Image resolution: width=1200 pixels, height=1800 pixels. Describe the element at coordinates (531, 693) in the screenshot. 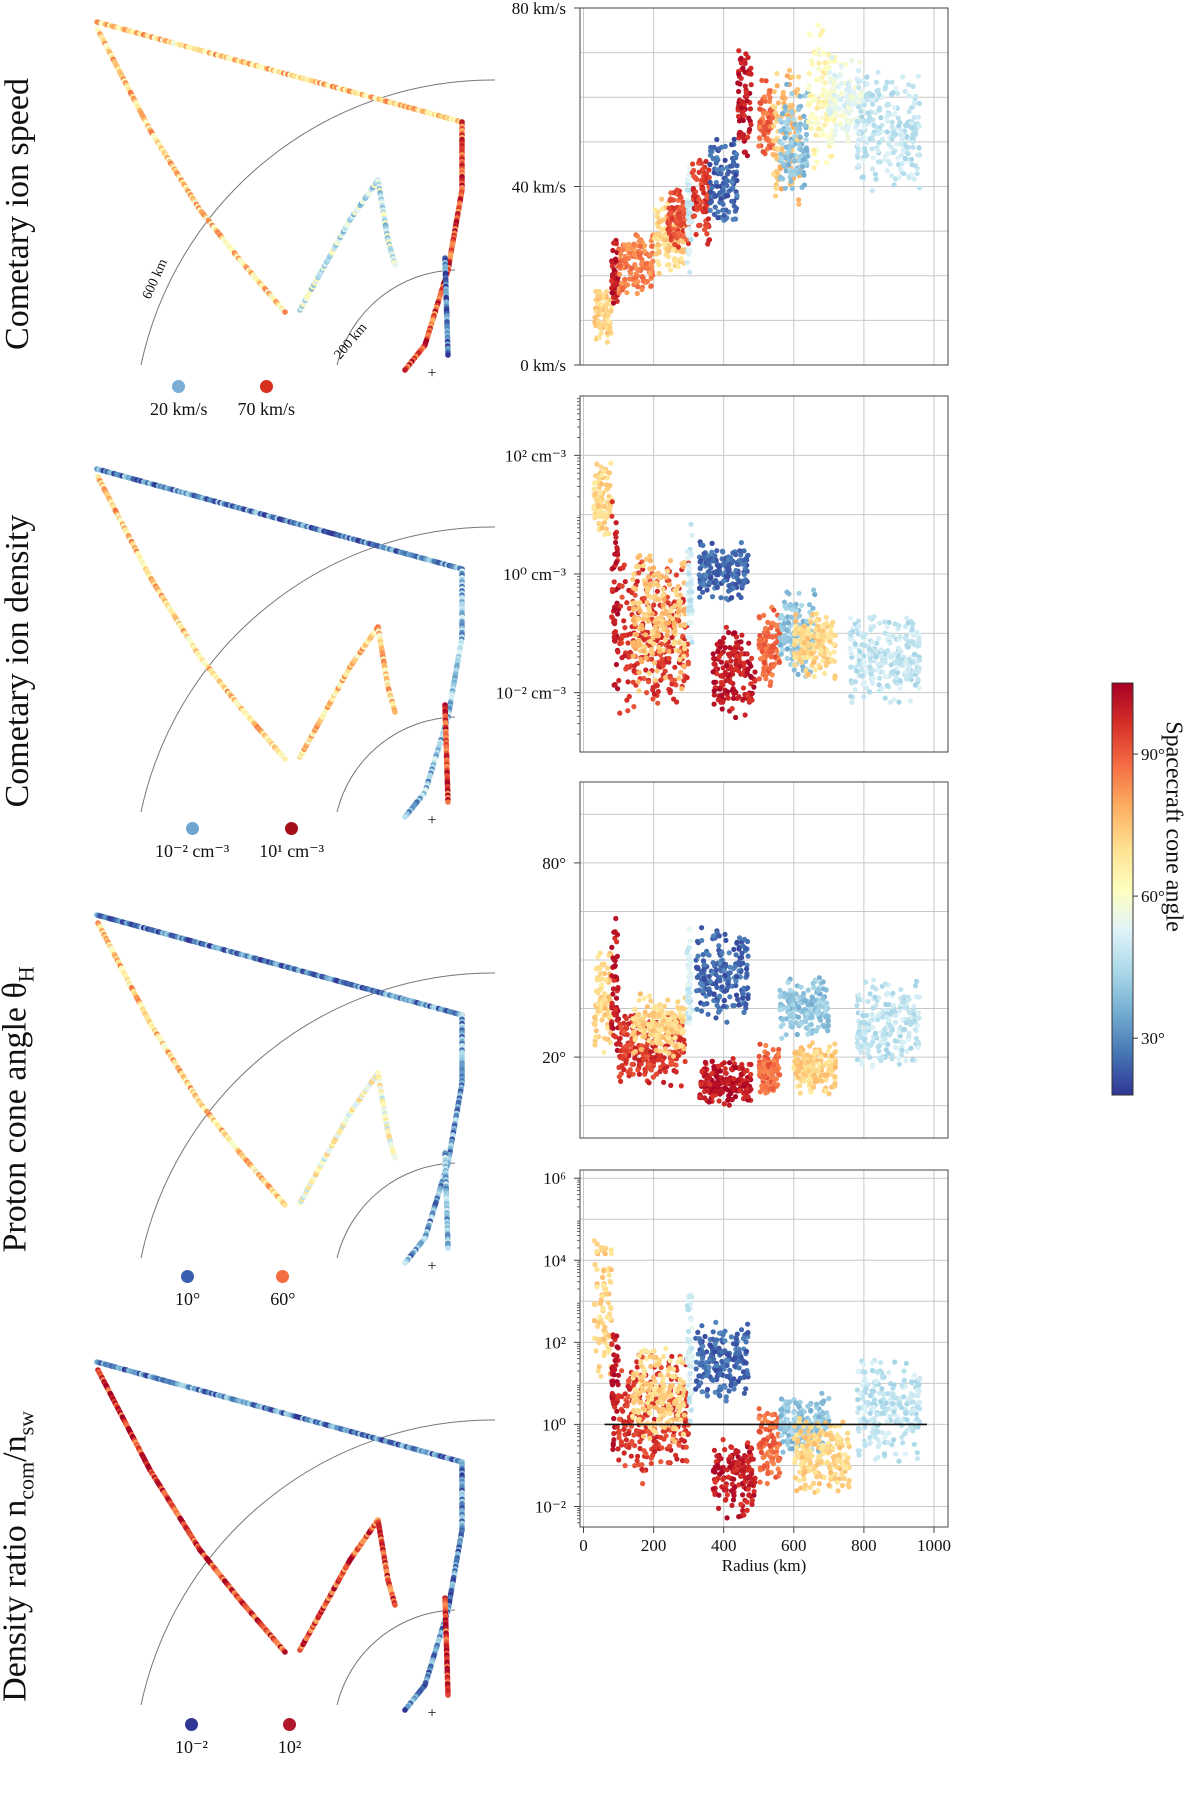

I see `ytick-label: 10⁻² cm⁻³` at that location.